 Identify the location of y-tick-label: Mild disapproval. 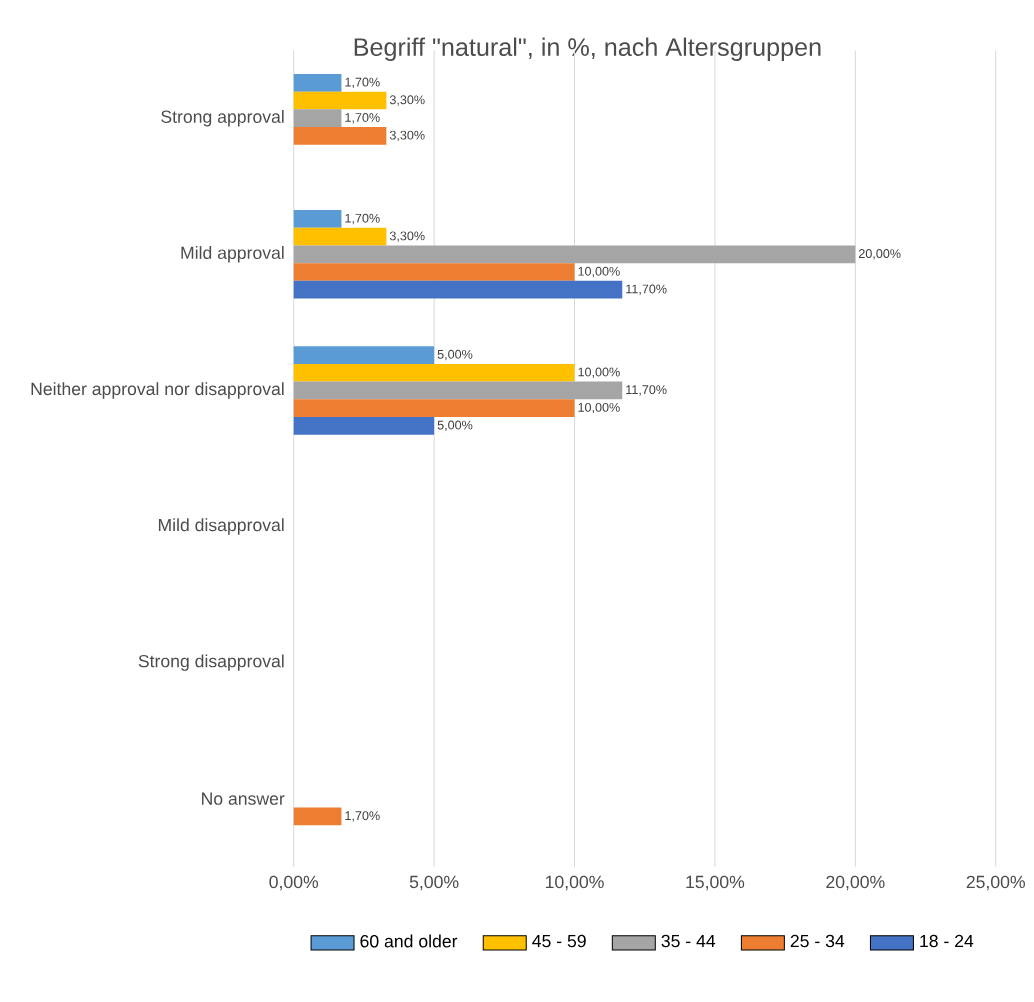
(221, 526).